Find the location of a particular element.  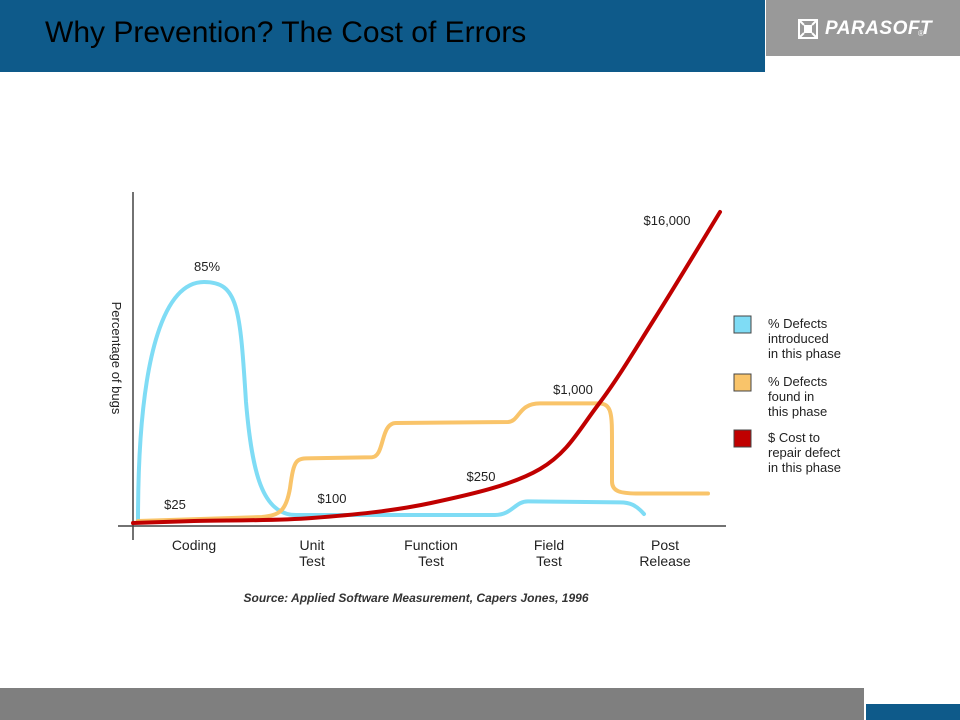

parasoft-logo-icon is located at coordinates (808, 29).